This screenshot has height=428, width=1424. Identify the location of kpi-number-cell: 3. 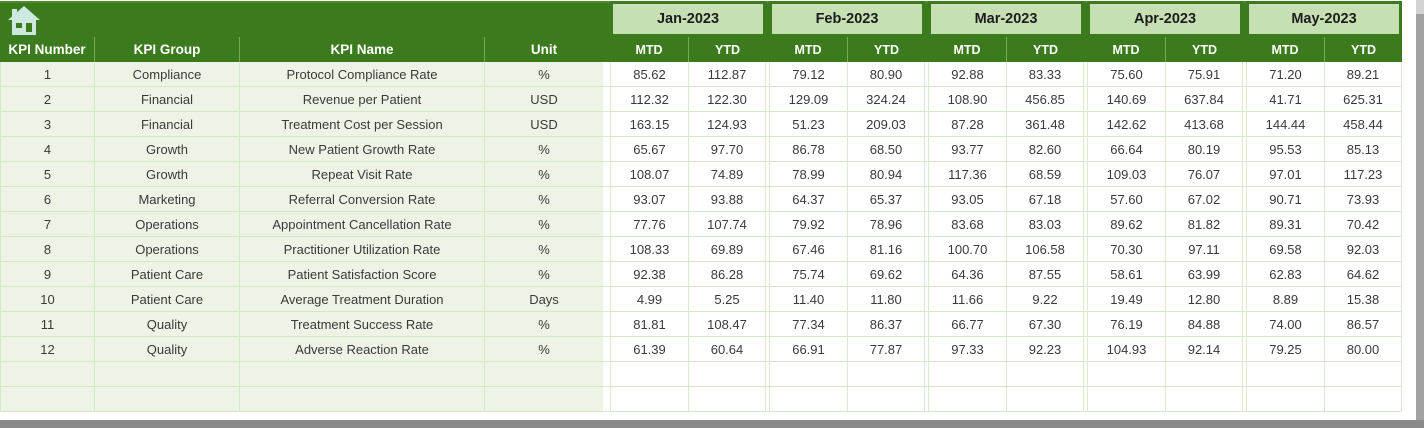
(47, 124).